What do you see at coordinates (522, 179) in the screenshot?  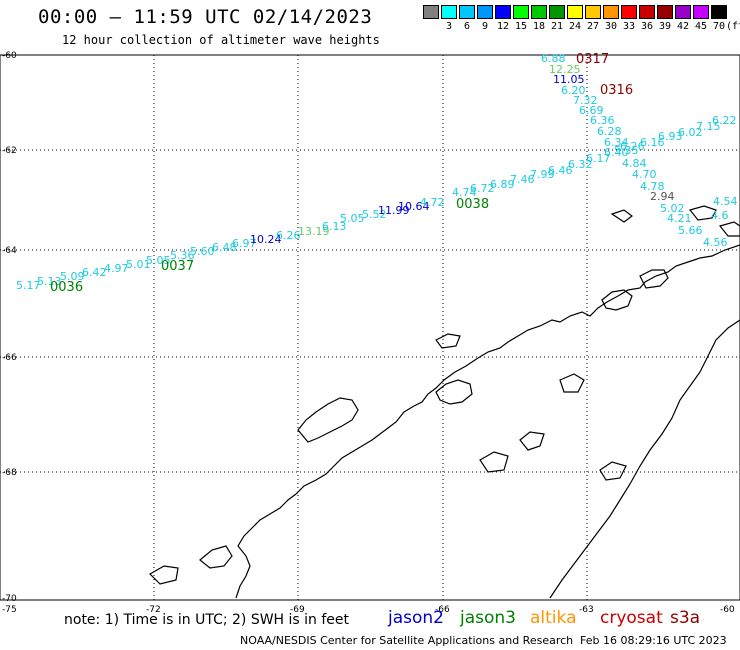 I see `wave-height-label: 7.46` at bounding box center [522, 179].